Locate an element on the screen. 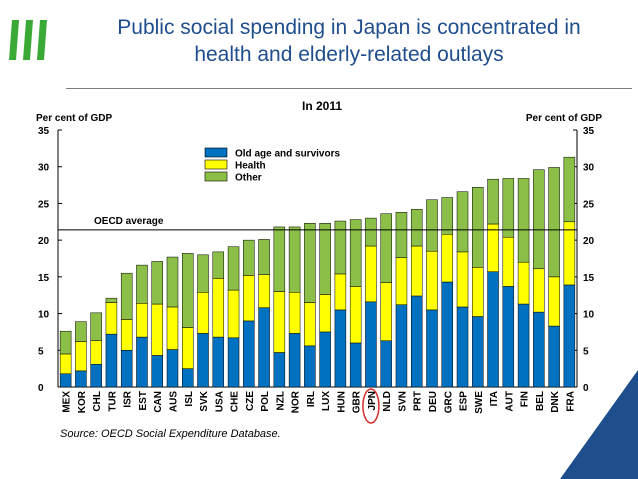 The width and height of the screenshot is (638, 479). category-label: POL is located at coordinates (265, 401).